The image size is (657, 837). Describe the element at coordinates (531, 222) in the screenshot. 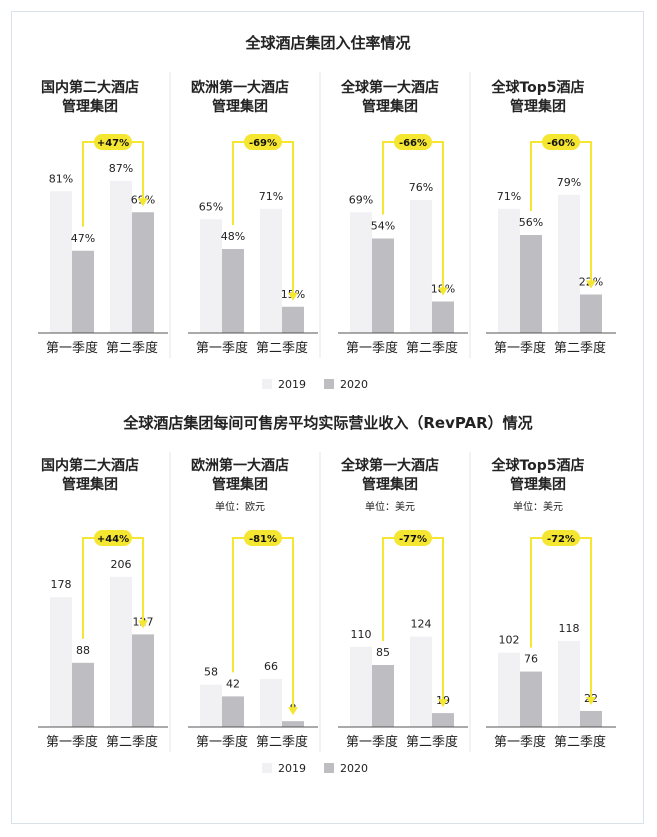

I see `data-label-2020: 56%` at that location.